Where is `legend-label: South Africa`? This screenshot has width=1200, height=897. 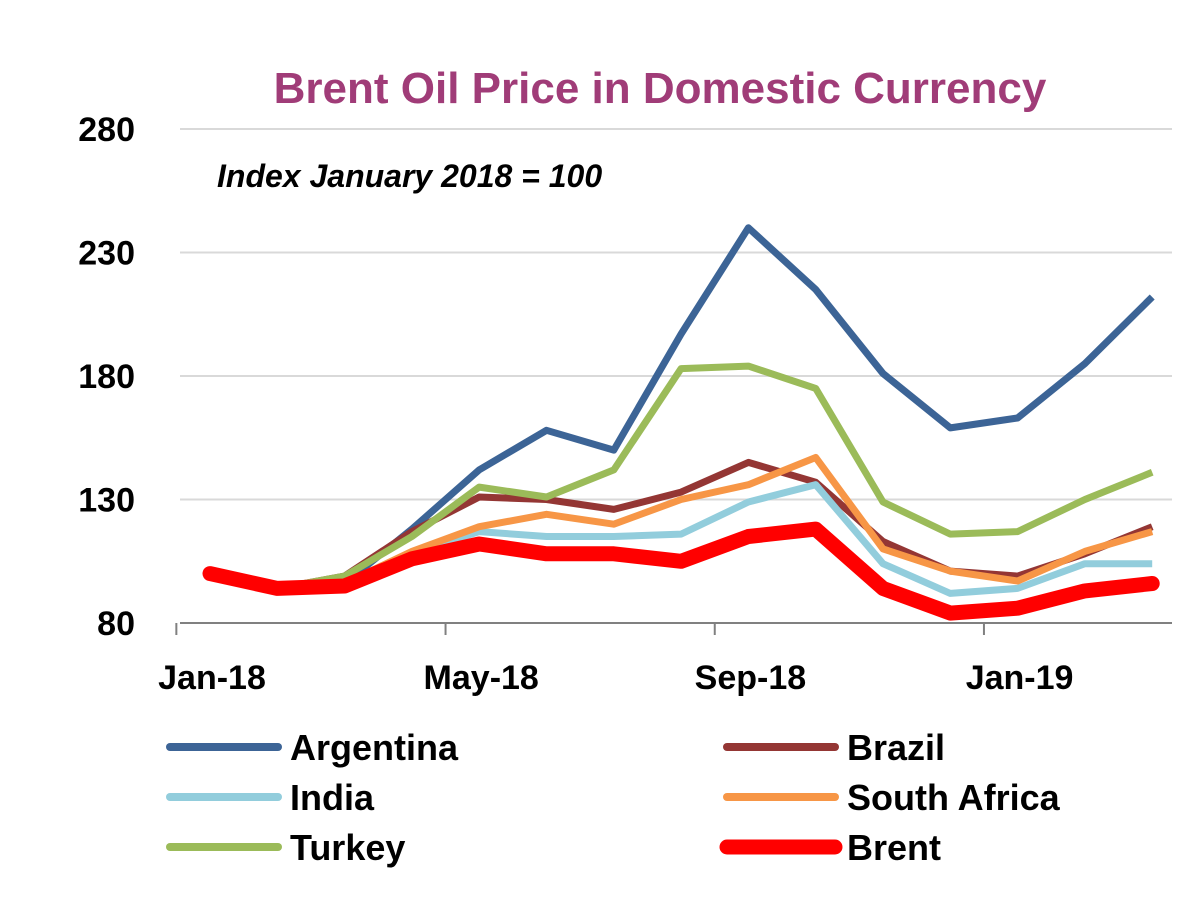
legend-label: South Africa is located at coordinates (954, 797).